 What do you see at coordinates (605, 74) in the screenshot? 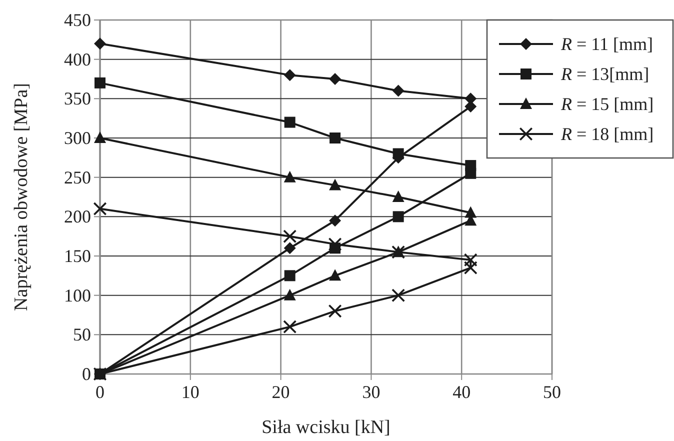
I see `legend-label: R = 13[mm]` at bounding box center [605, 74].